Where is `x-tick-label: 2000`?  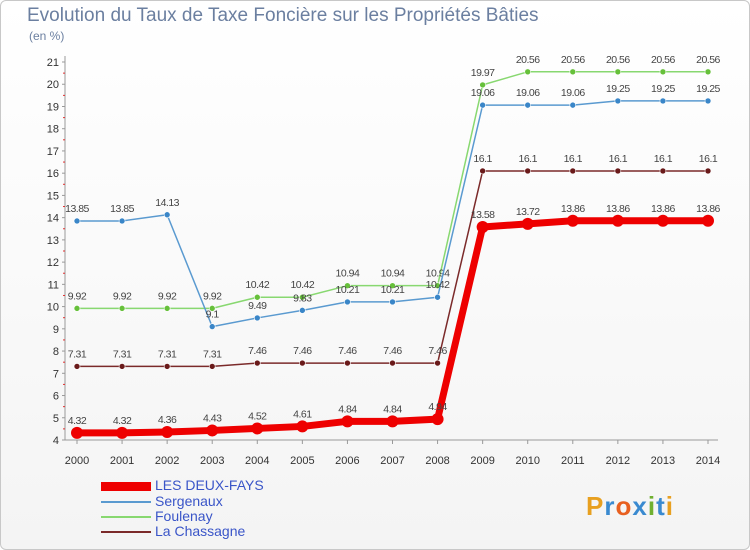
x-tick-label: 2000 is located at coordinates (77, 461).